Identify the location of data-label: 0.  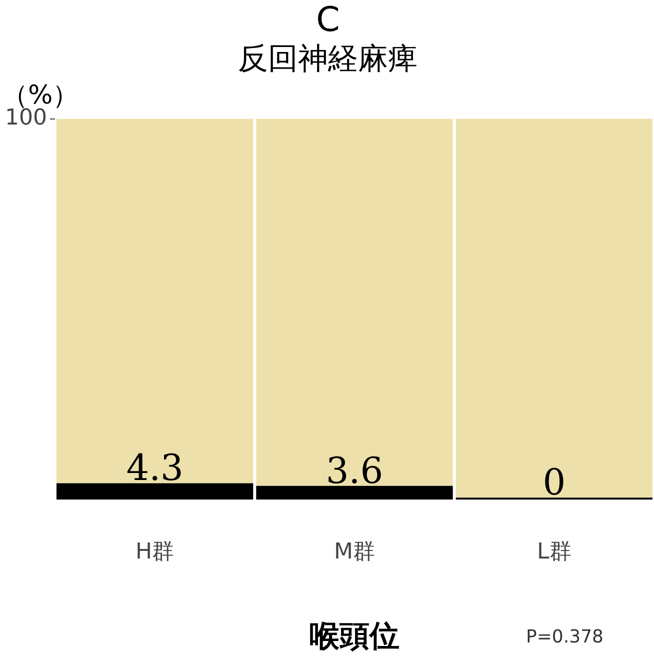
(554, 483).